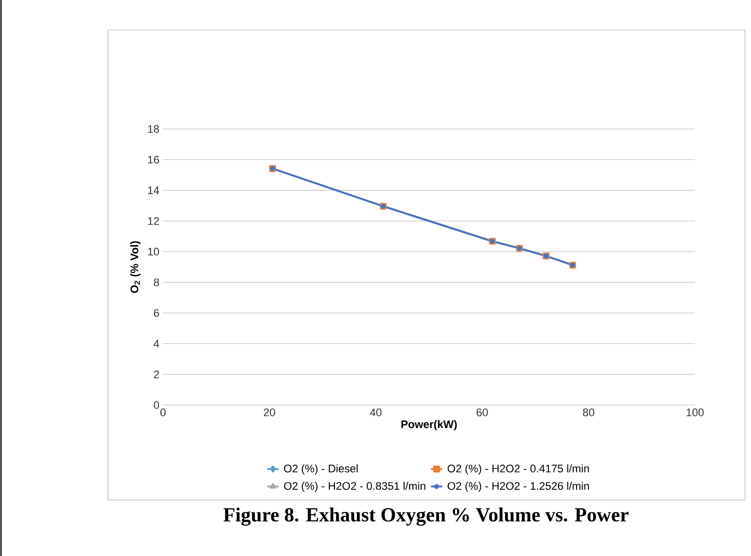  I want to click on y-tick-label: 6, so click(157, 313).